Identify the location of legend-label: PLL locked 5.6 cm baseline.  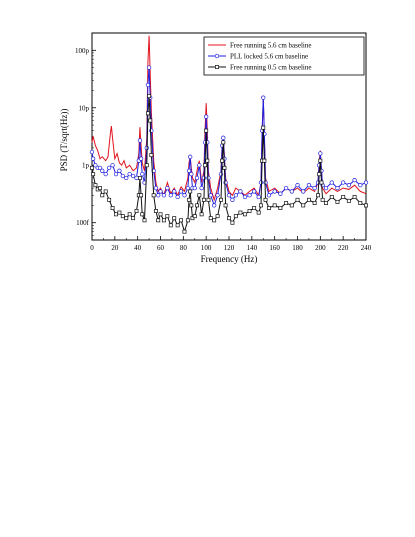
(269, 57).